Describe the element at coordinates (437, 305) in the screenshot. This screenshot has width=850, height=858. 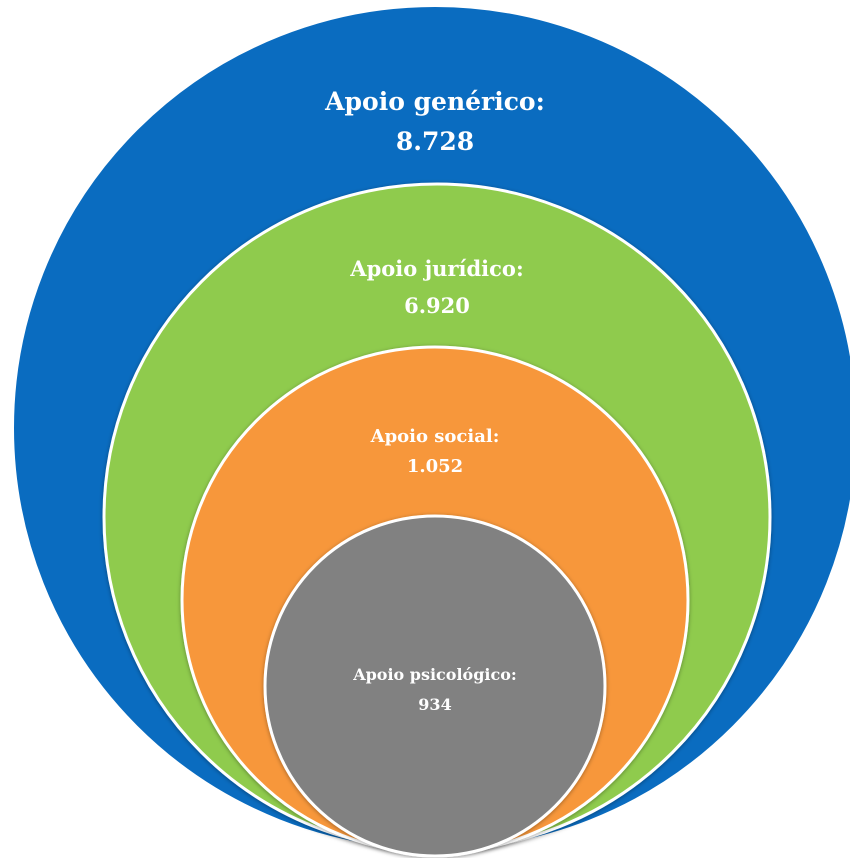
I see `circle-value-2: 6.920` at that location.